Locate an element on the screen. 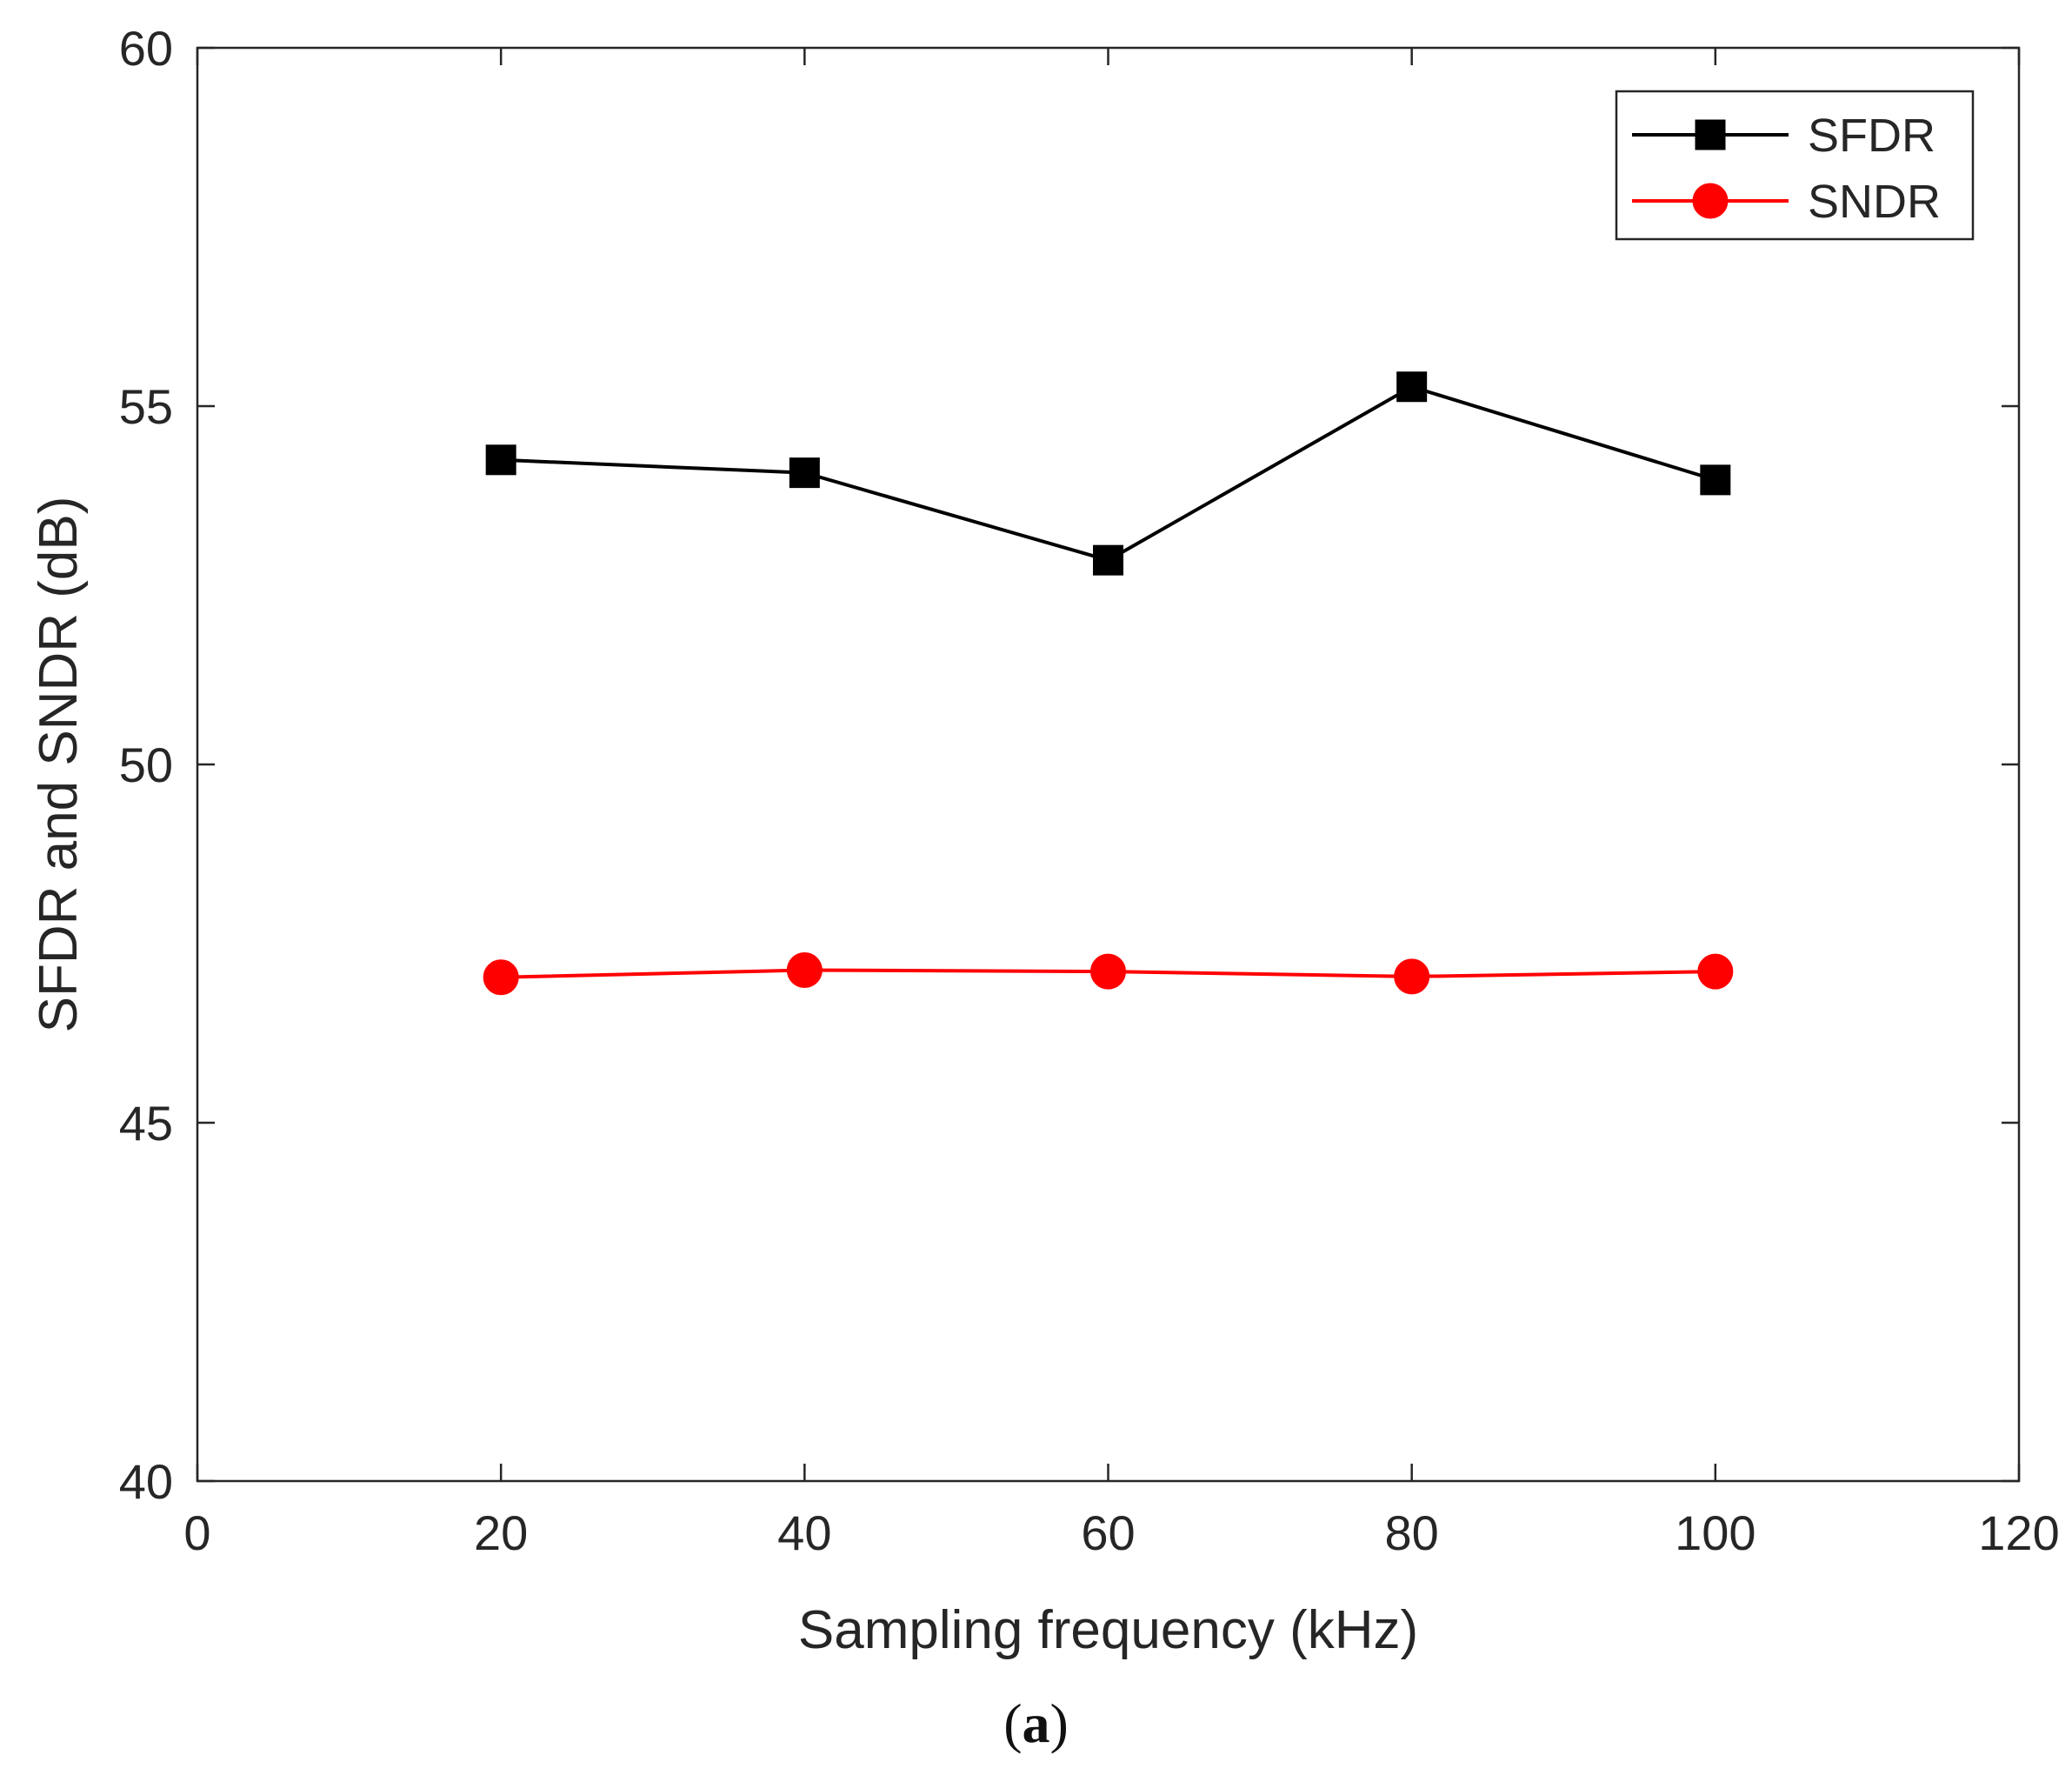  y-tick-label: 55 is located at coordinates (146, 406).